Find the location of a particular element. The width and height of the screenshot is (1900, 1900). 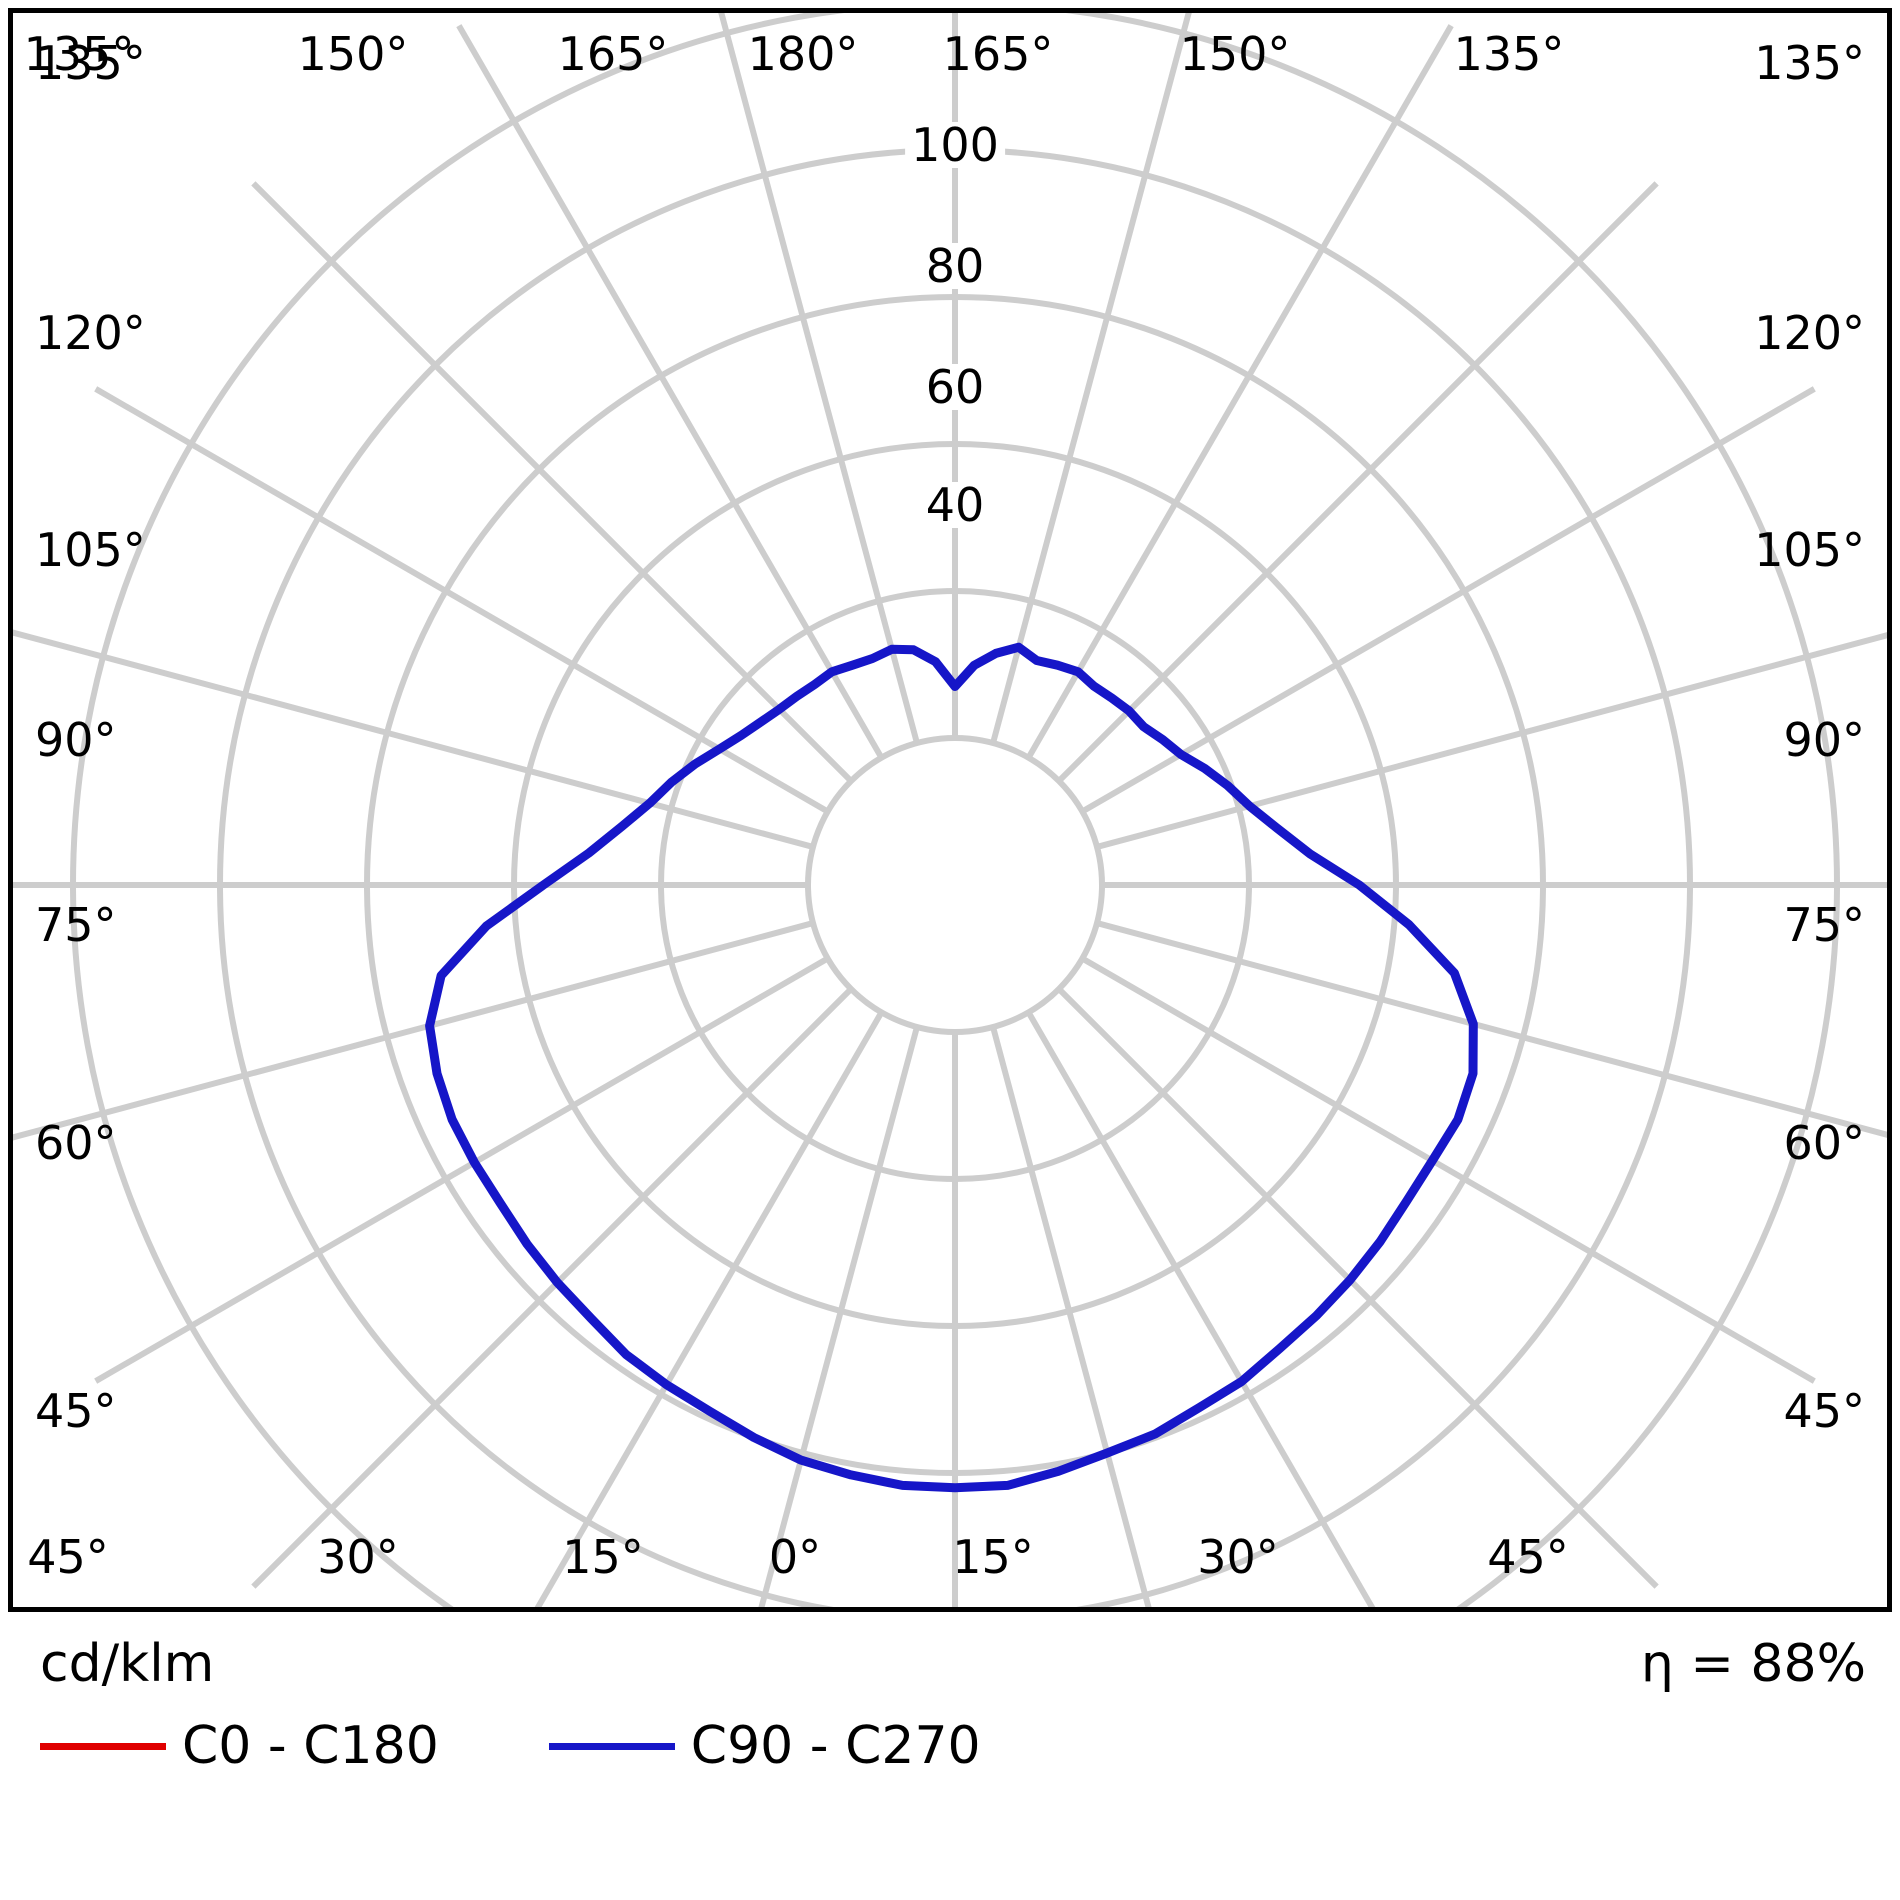

angle-label-bottom-5: 30° is located at coordinates (1238, 1557).